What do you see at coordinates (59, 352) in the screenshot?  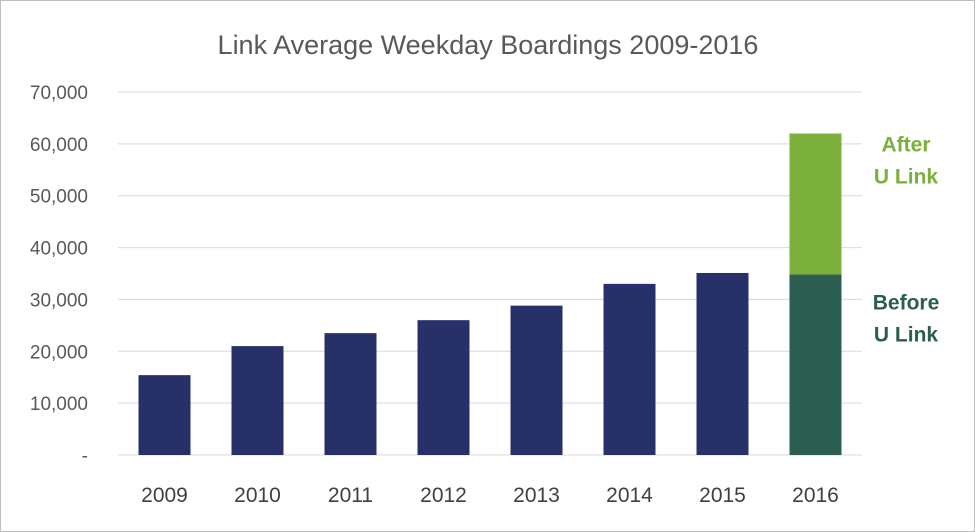 I see `y-tick-label: 20,000` at bounding box center [59, 352].